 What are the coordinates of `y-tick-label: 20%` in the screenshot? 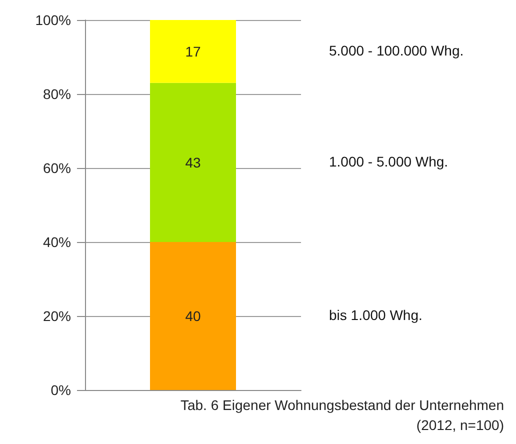 It's located at (56, 316).